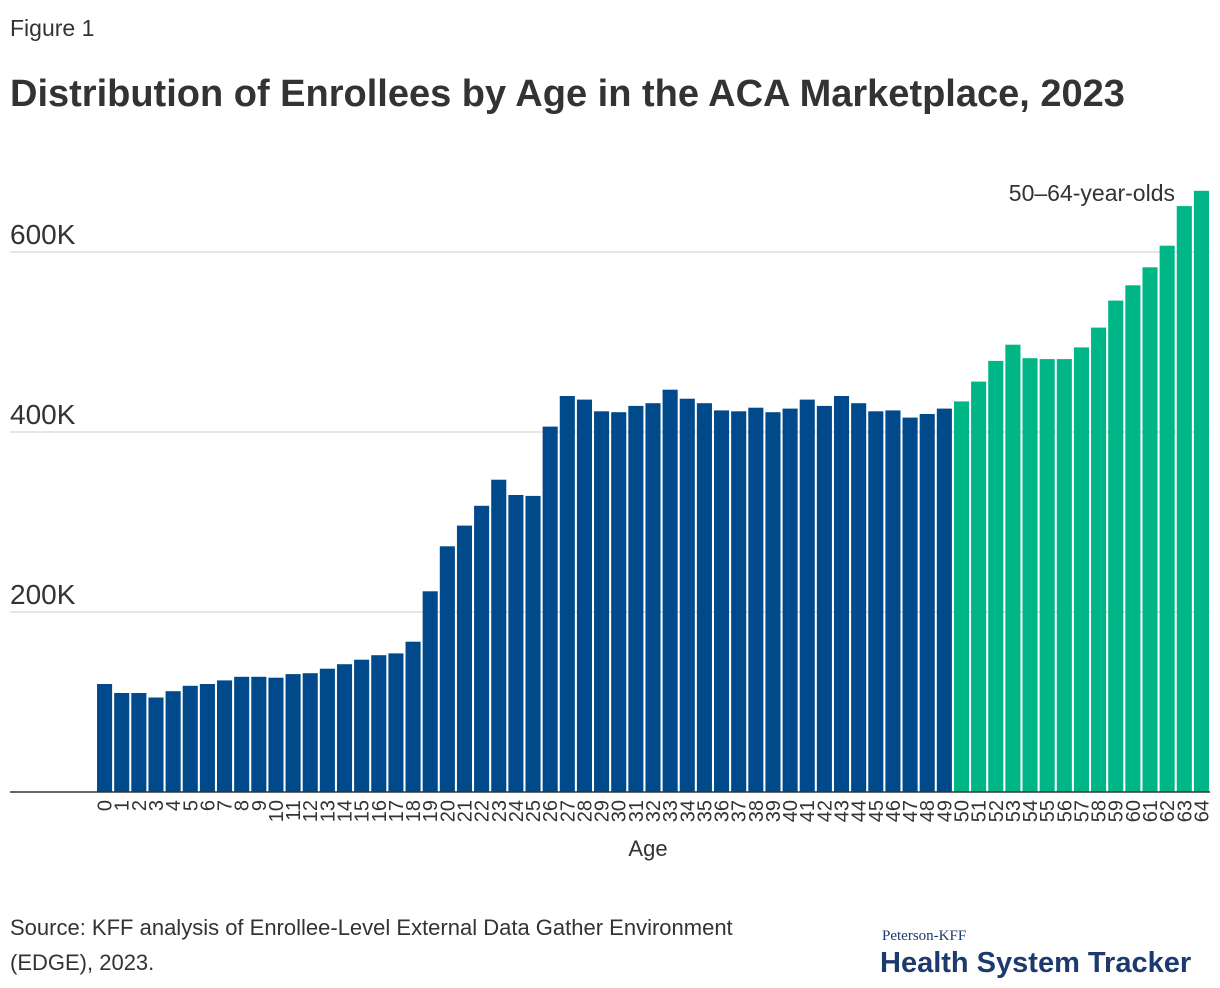  I want to click on x-tick-label: 13, so click(328, 811).